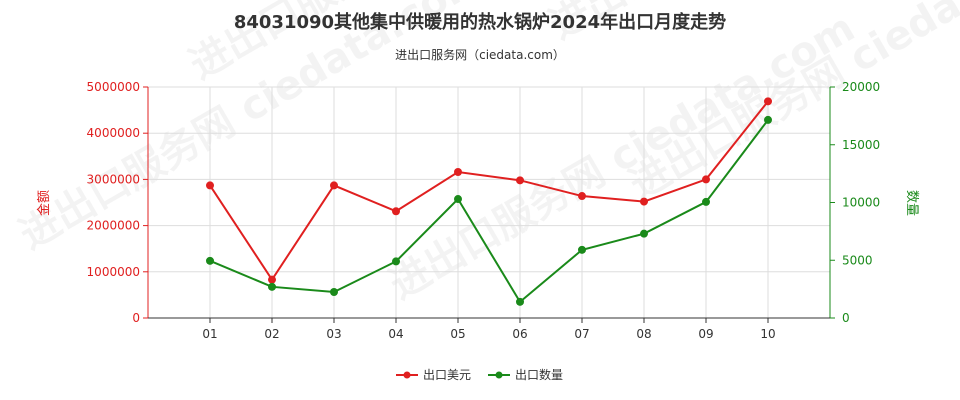 Image resolution: width=960 pixels, height=400 pixels. What do you see at coordinates (136, 318) in the screenshot?
I see `left-tick-label: 0` at bounding box center [136, 318].